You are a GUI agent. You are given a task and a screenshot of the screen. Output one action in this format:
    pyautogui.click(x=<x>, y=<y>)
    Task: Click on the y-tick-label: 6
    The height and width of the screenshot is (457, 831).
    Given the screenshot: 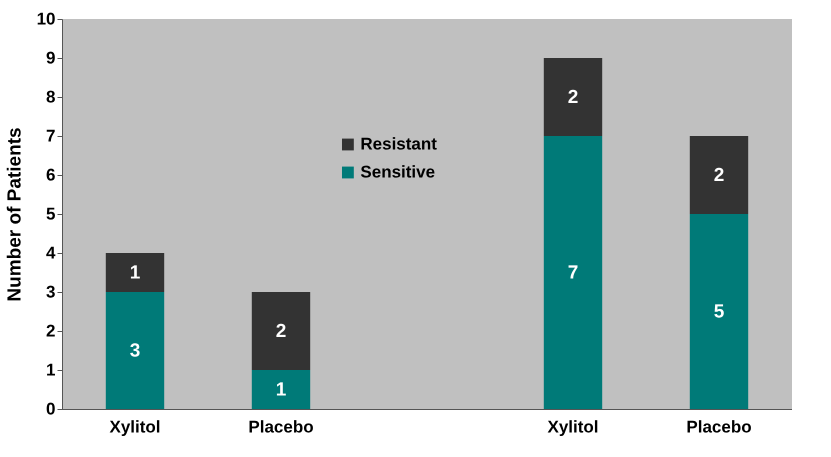 What is the action you would take?
    pyautogui.click(x=51, y=175)
    